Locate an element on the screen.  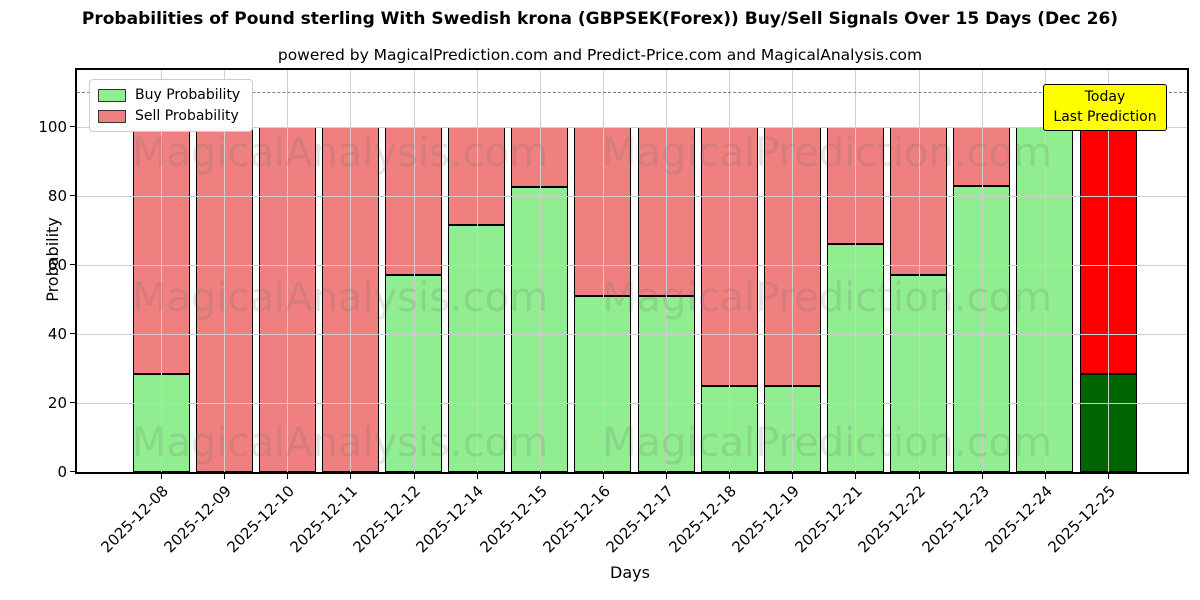
y-tick-label: 60 is located at coordinates (57, 264).